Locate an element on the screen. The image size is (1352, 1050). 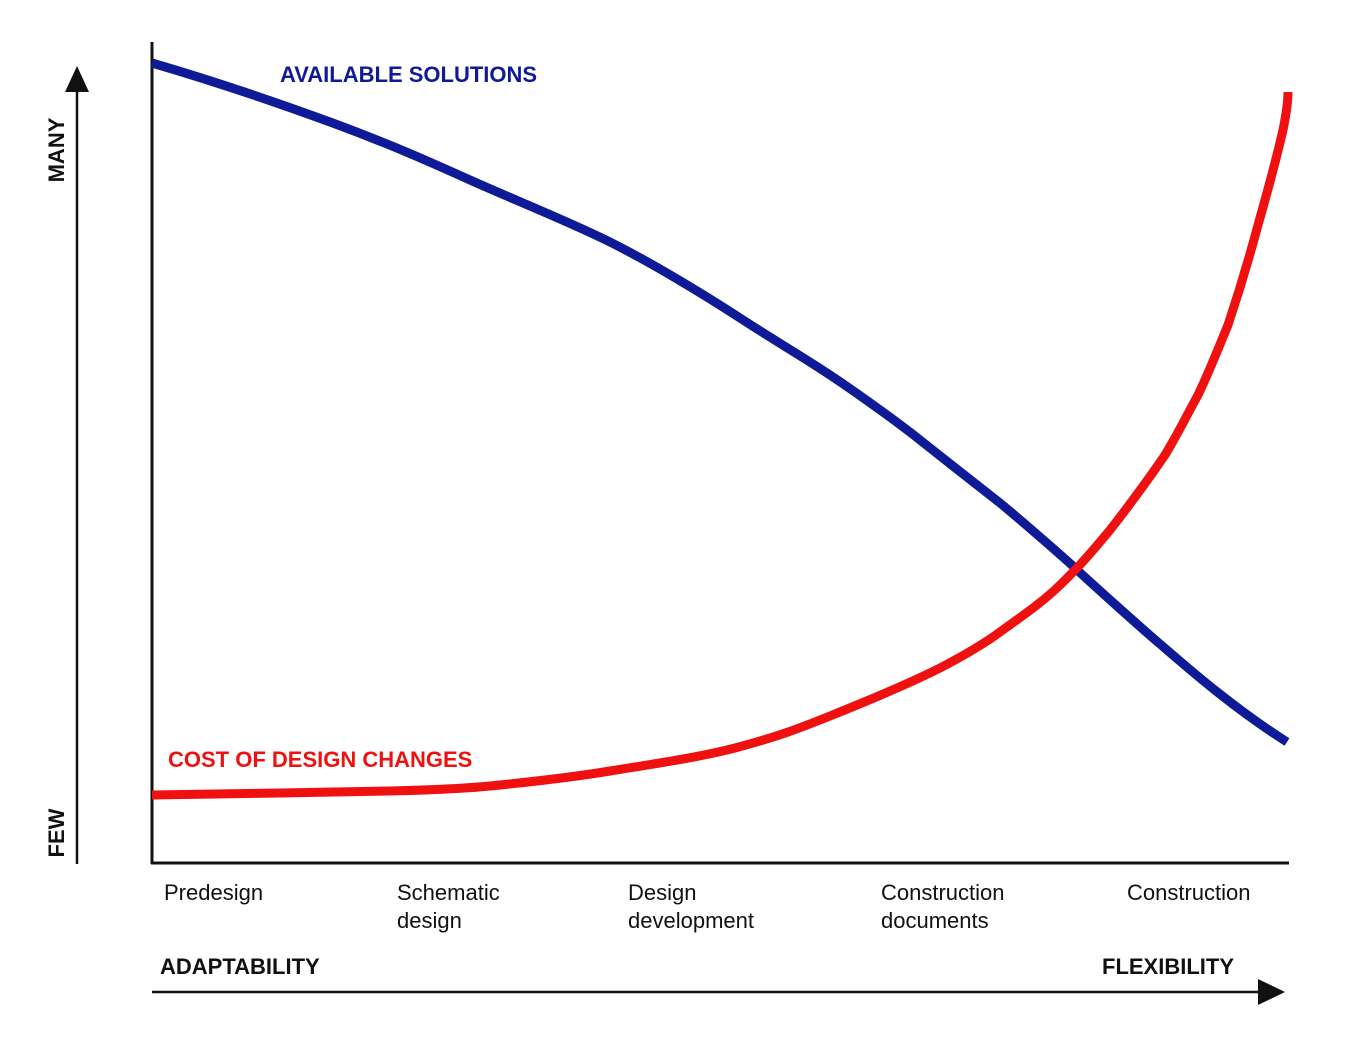
phase-label: documents is located at coordinates (935, 920).